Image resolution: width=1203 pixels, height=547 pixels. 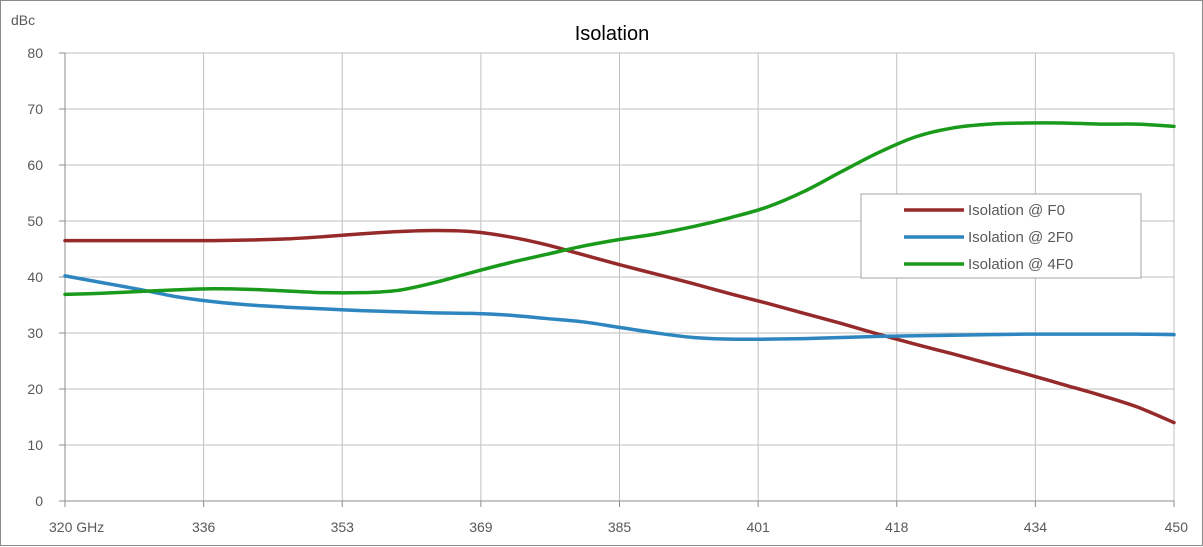 What do you see at coordinates (481, 527) in the screenshot?
I see `x-tick-label: 369` at bounding box center [481, 527].